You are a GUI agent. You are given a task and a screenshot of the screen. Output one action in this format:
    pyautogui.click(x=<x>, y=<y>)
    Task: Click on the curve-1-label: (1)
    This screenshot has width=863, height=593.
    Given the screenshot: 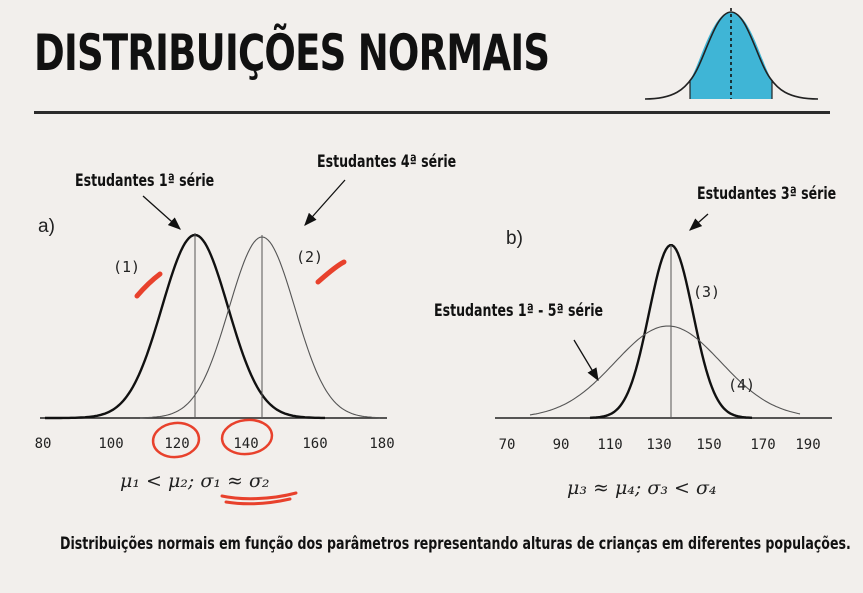 What is the action you would take?
    pyautogui.click(x=126, y=267)
    